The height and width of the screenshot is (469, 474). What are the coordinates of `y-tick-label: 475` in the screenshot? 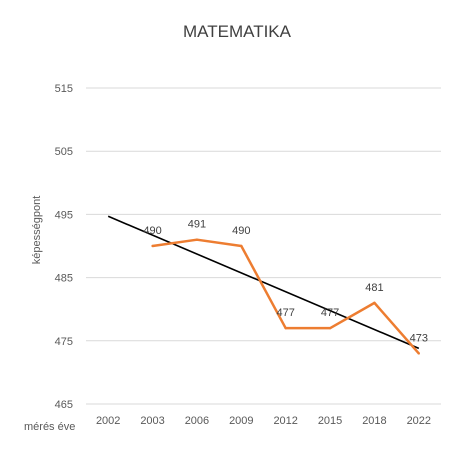 It's located at (64, 342).